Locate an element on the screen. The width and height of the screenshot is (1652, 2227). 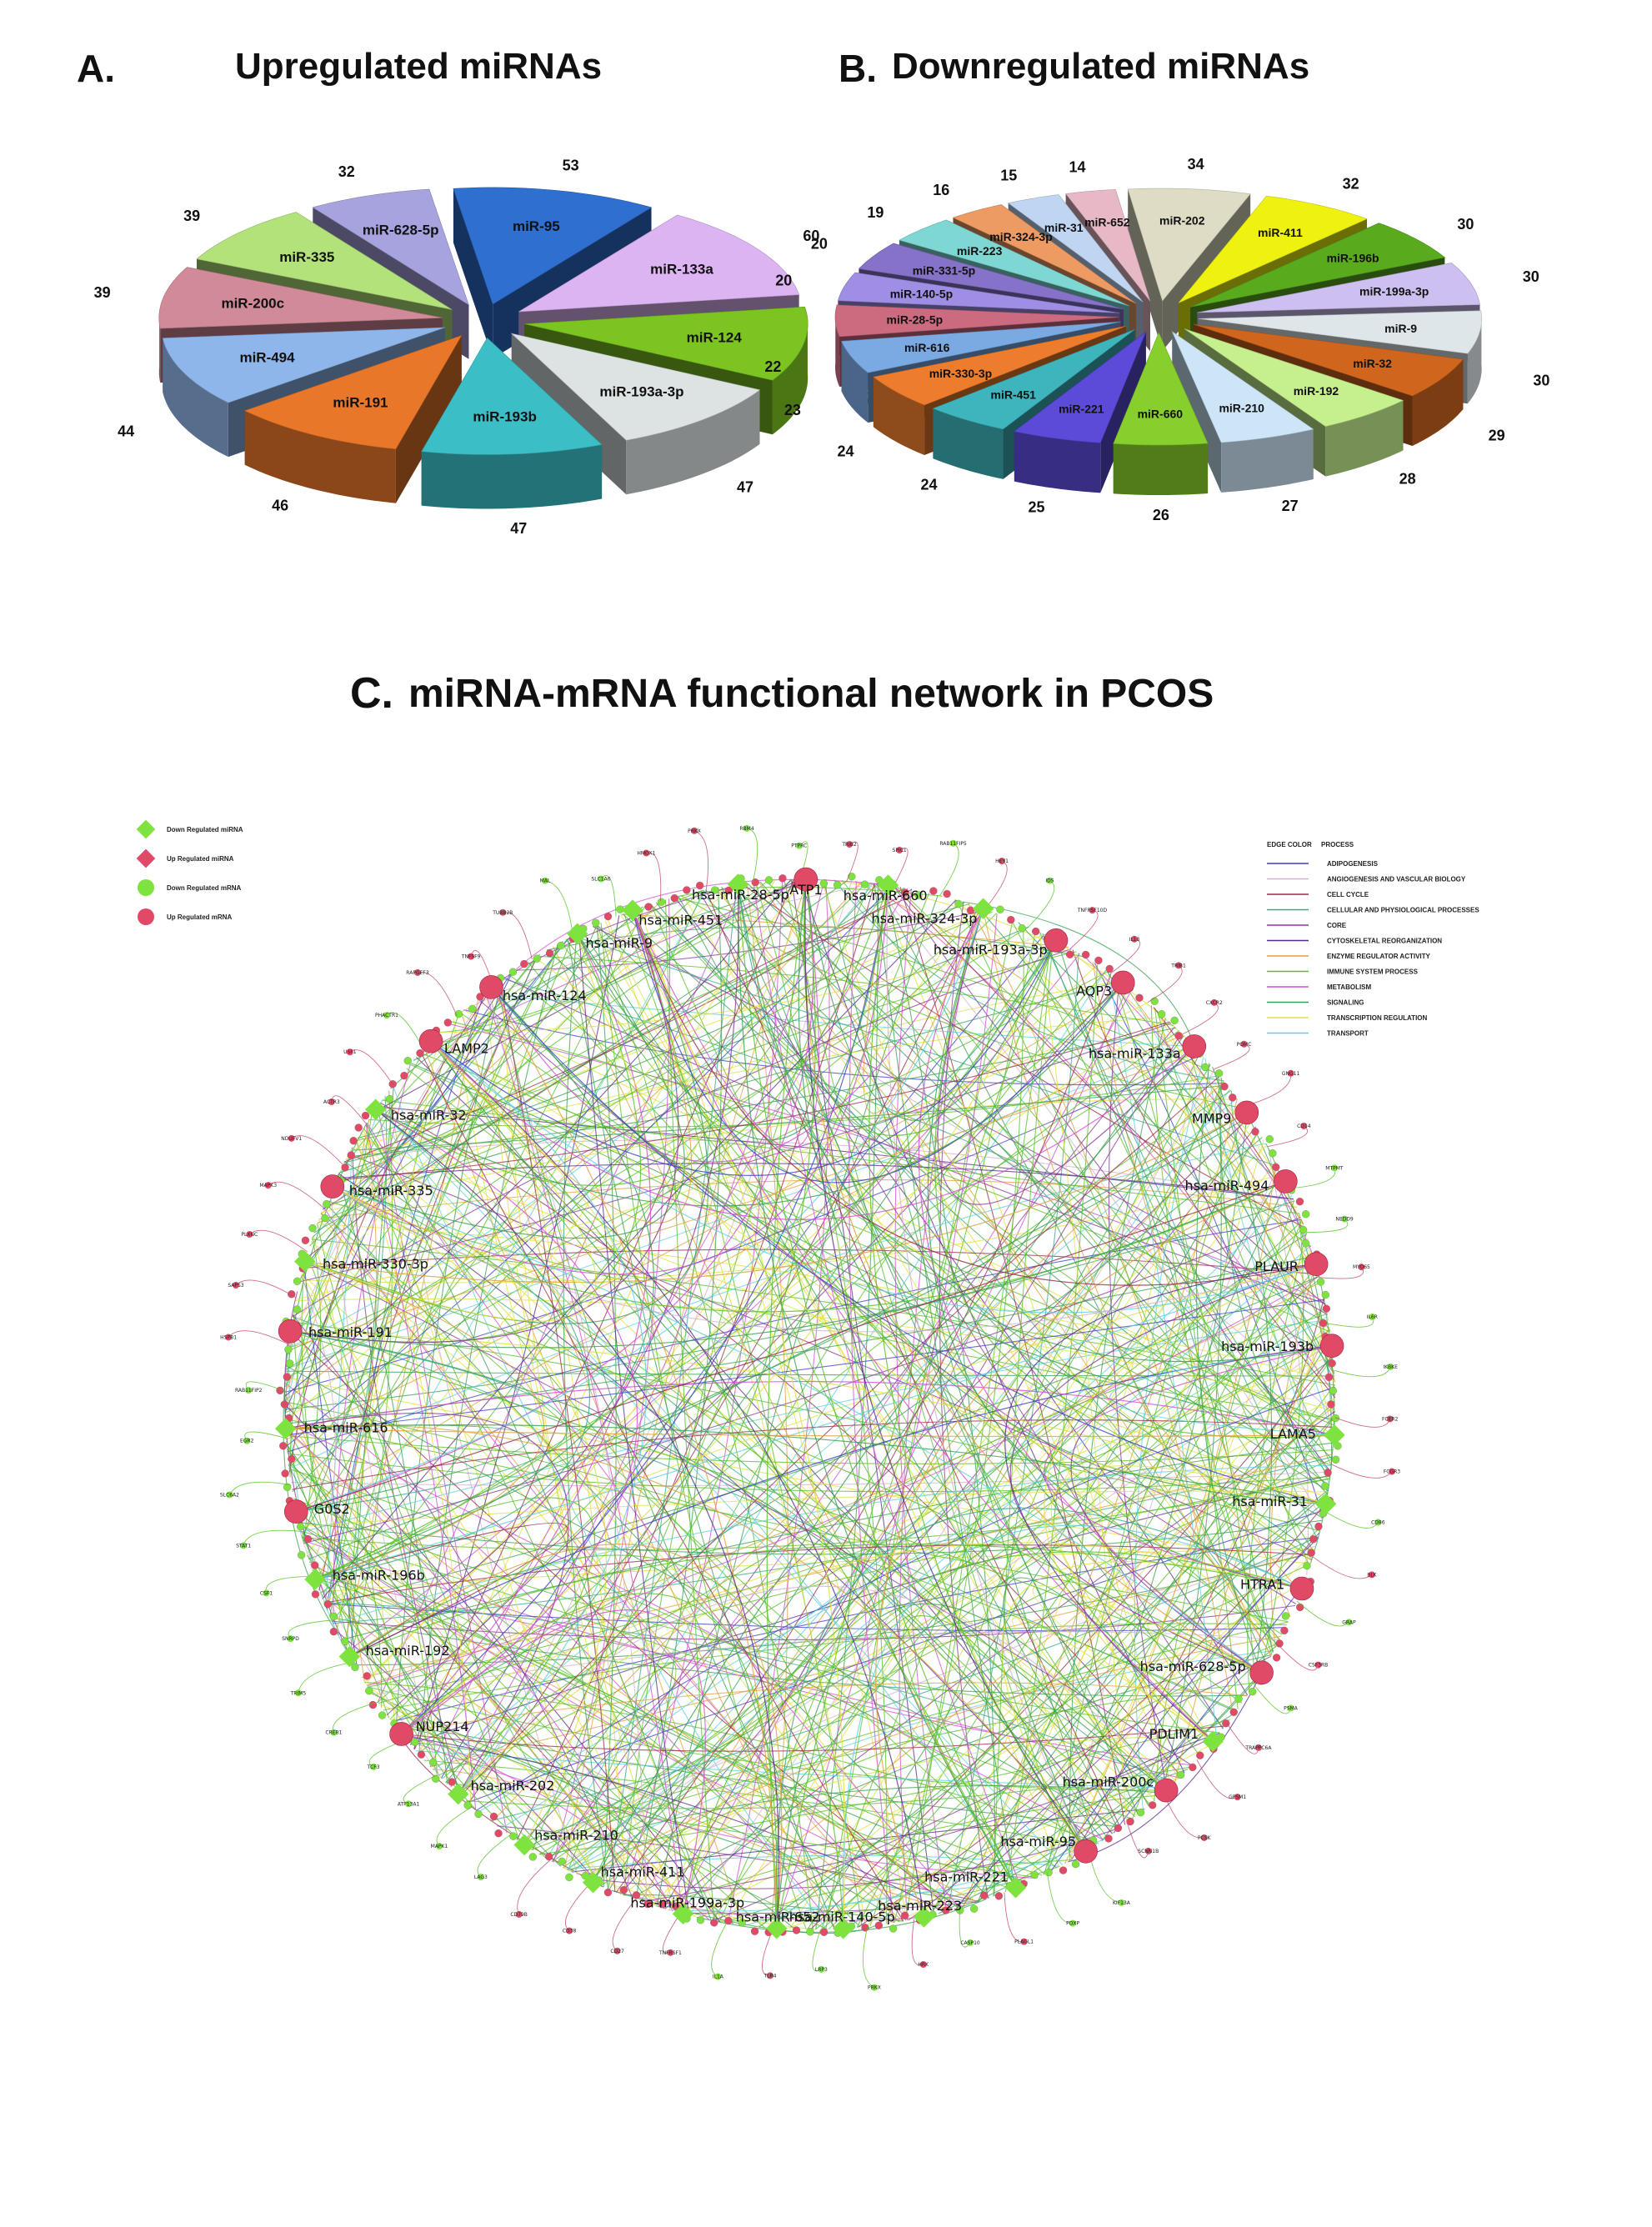
gene-label: FCGR3 is located at coordinates (1392, 1472).